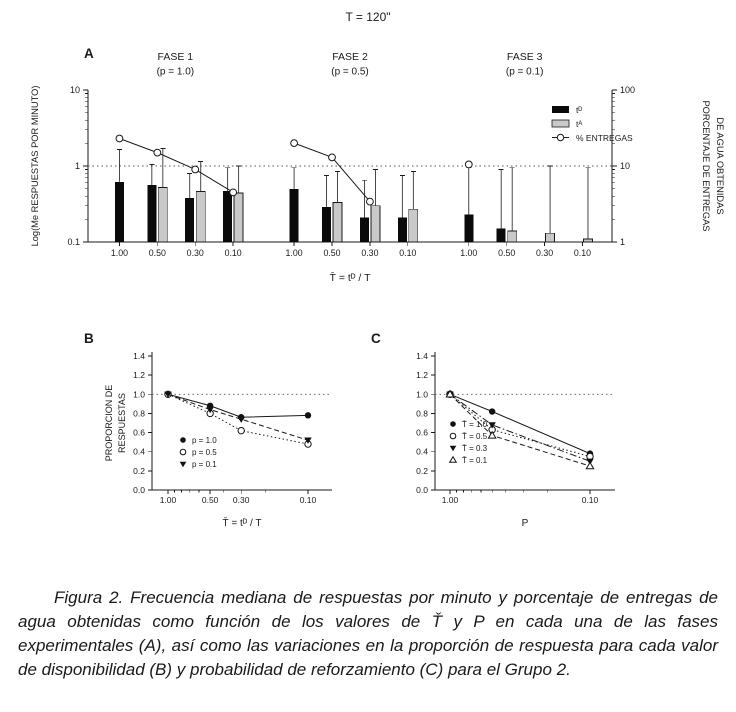  I want to click on B-ytick: 1.0, so click(139, 394).